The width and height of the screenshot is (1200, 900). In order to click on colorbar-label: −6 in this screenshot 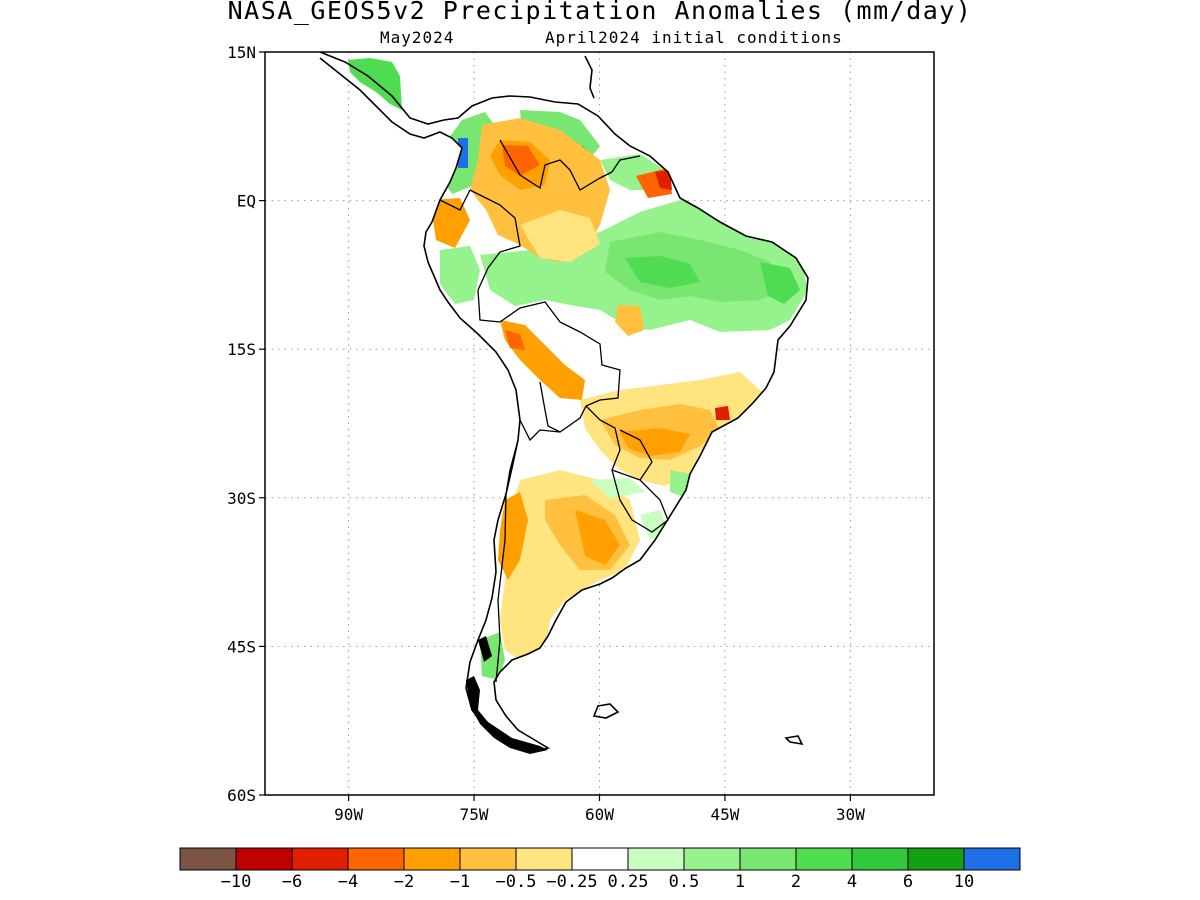, I will do `click(292, 882)`.